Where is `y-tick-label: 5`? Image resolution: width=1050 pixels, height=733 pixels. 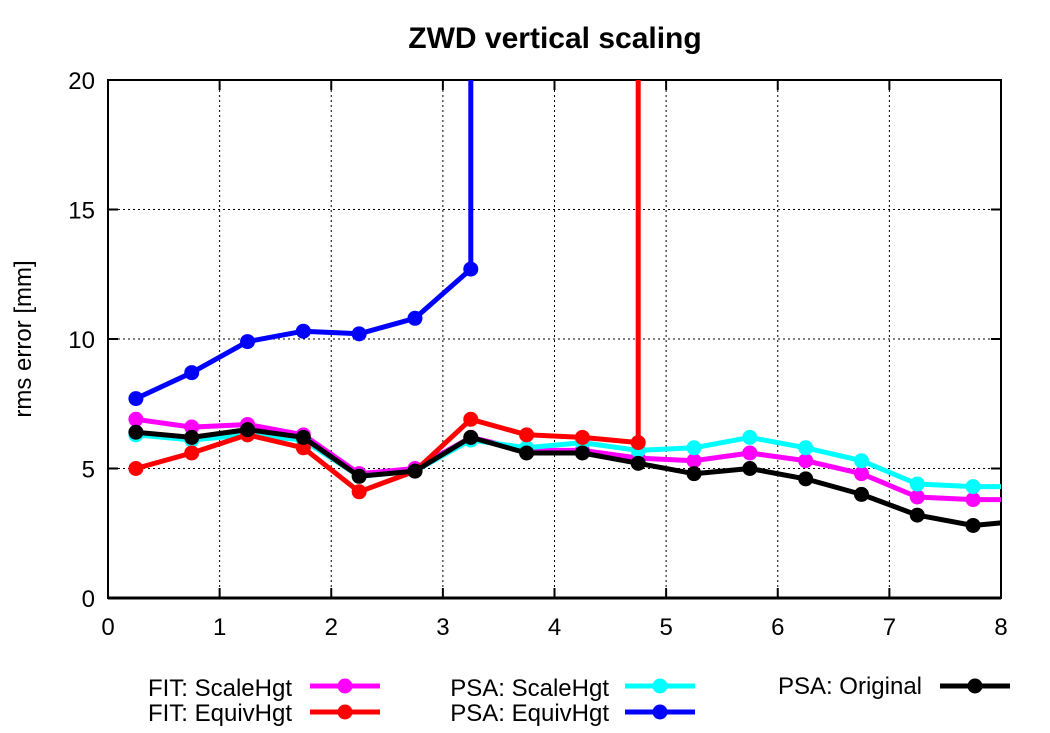 y-tick-label: 5 is located at coordinates (88, 470).